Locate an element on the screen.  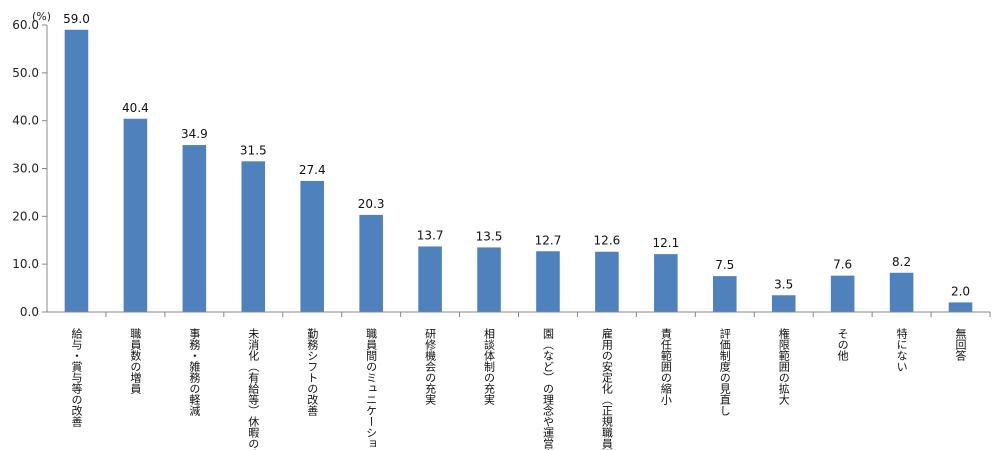
data-label: 7.5 is located at coordinates (724, 265).